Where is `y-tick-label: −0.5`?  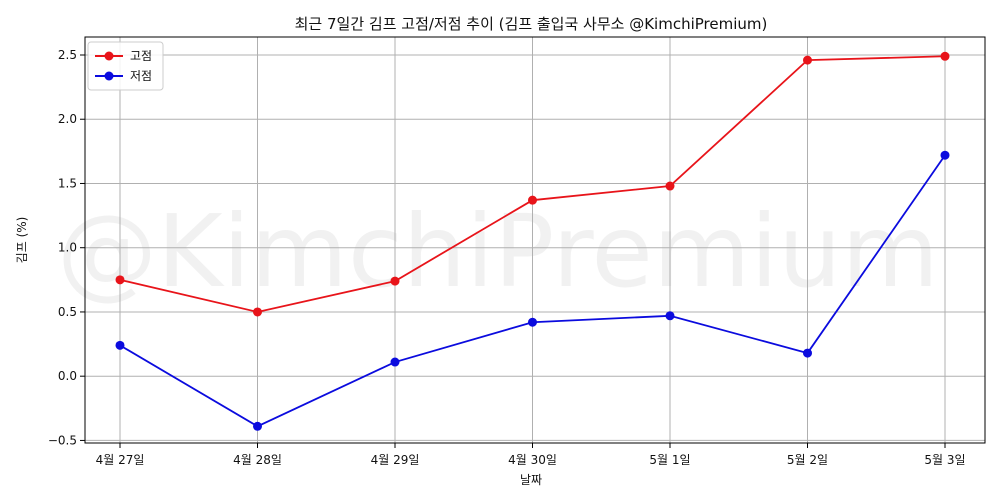
y-tick-label: −0.5 is located at coordinates (62, 440).